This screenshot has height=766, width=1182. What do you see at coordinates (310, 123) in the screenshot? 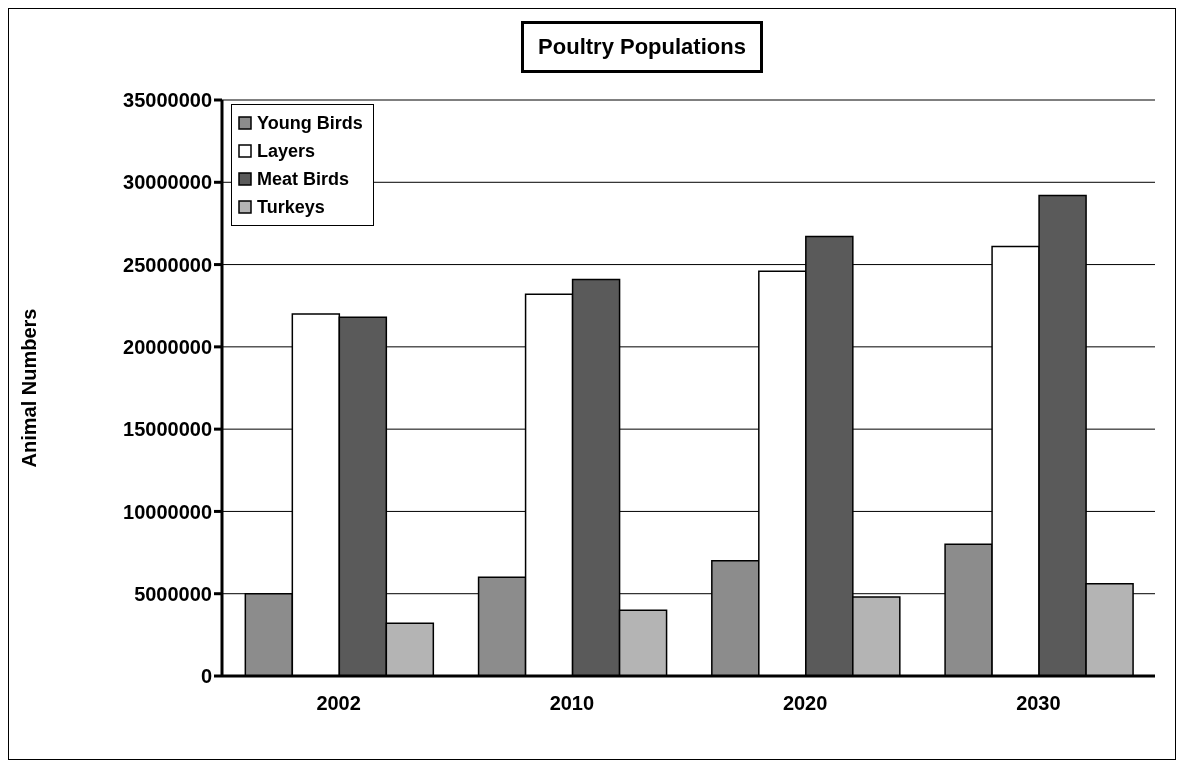
I see `legend-label: Young Birds` at bounding box center [310, 123].